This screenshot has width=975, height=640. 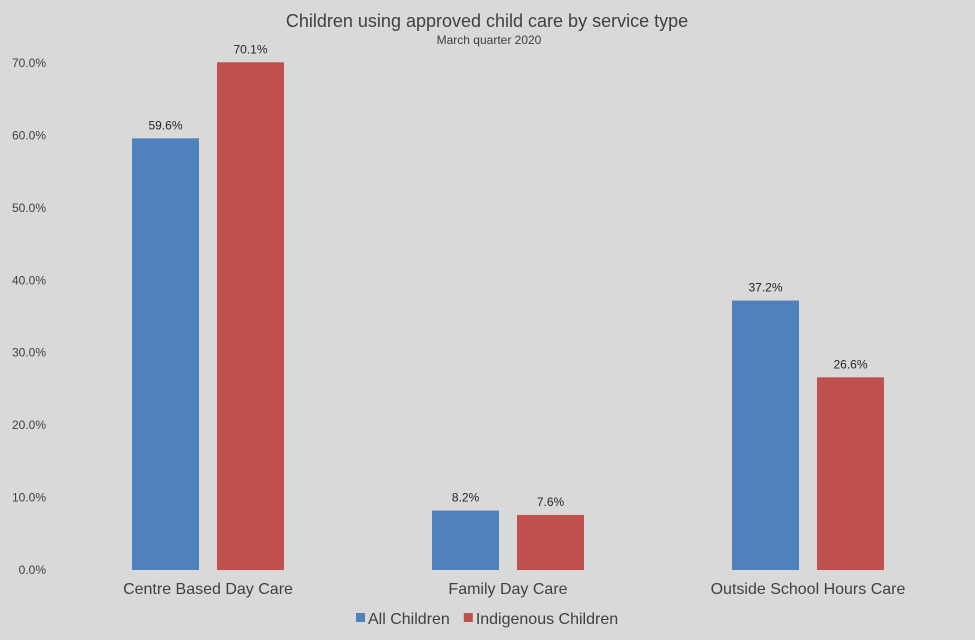 What do you see at coordinates (551, 502) in the screenshot?
I see `data-label: 7.6%` at bounding box center [551, 502].